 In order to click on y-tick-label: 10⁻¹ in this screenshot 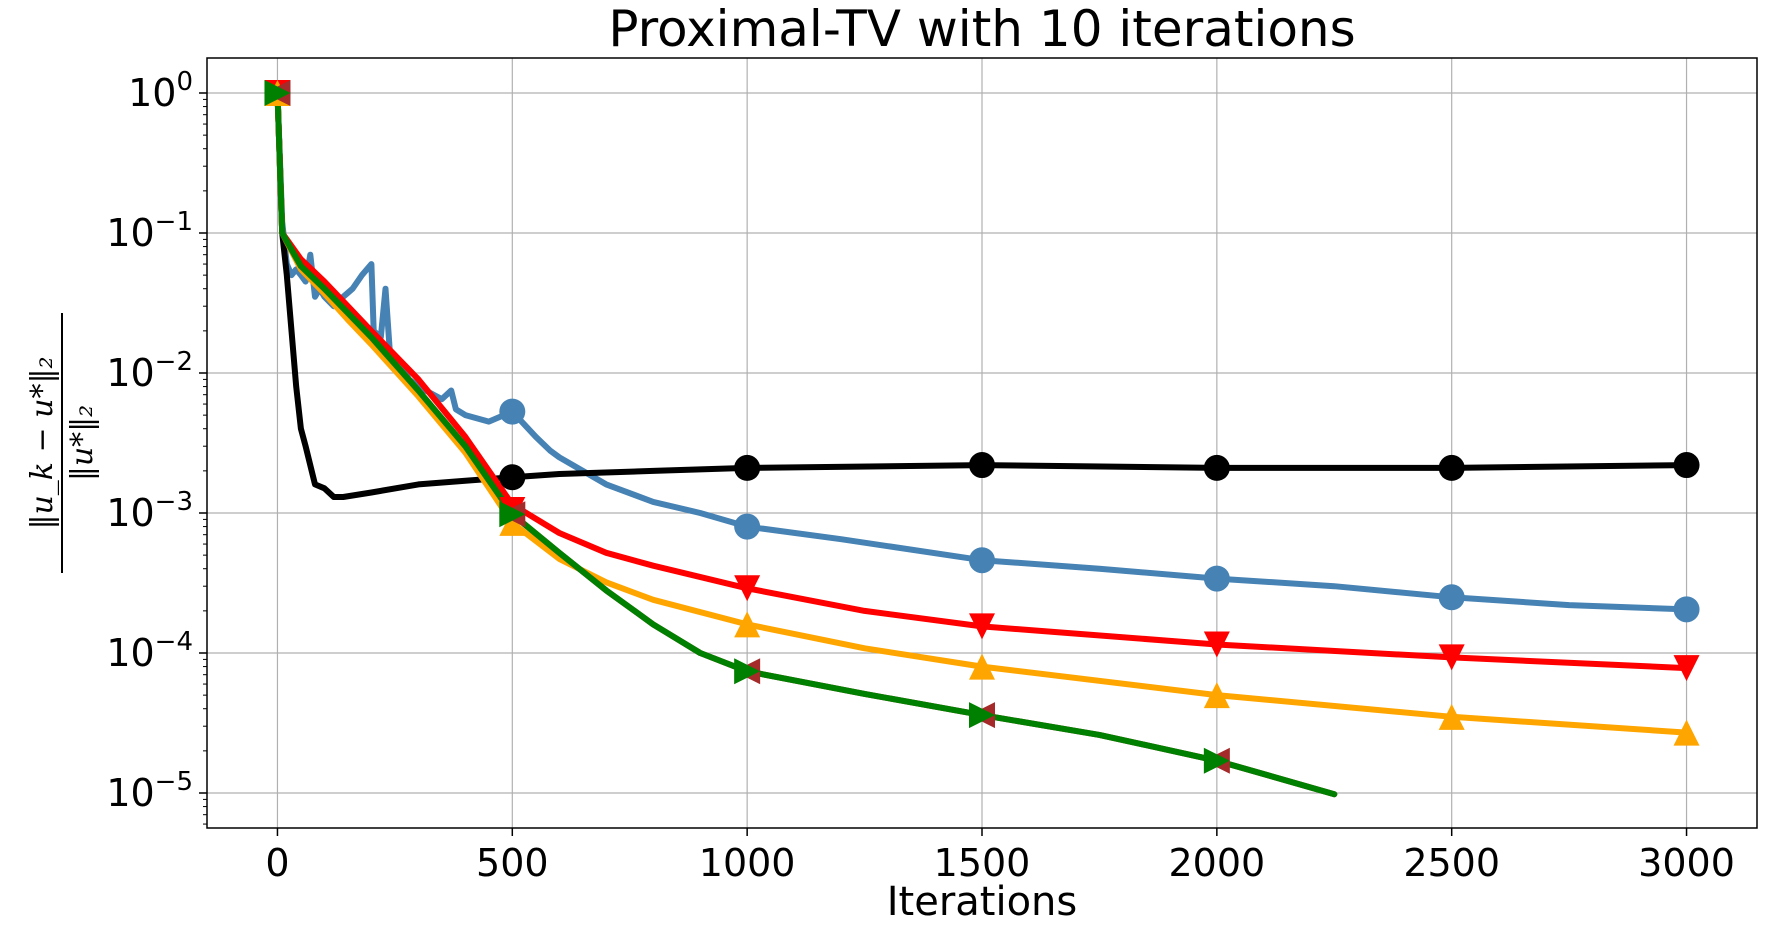, I will do `click(149, 231)`.